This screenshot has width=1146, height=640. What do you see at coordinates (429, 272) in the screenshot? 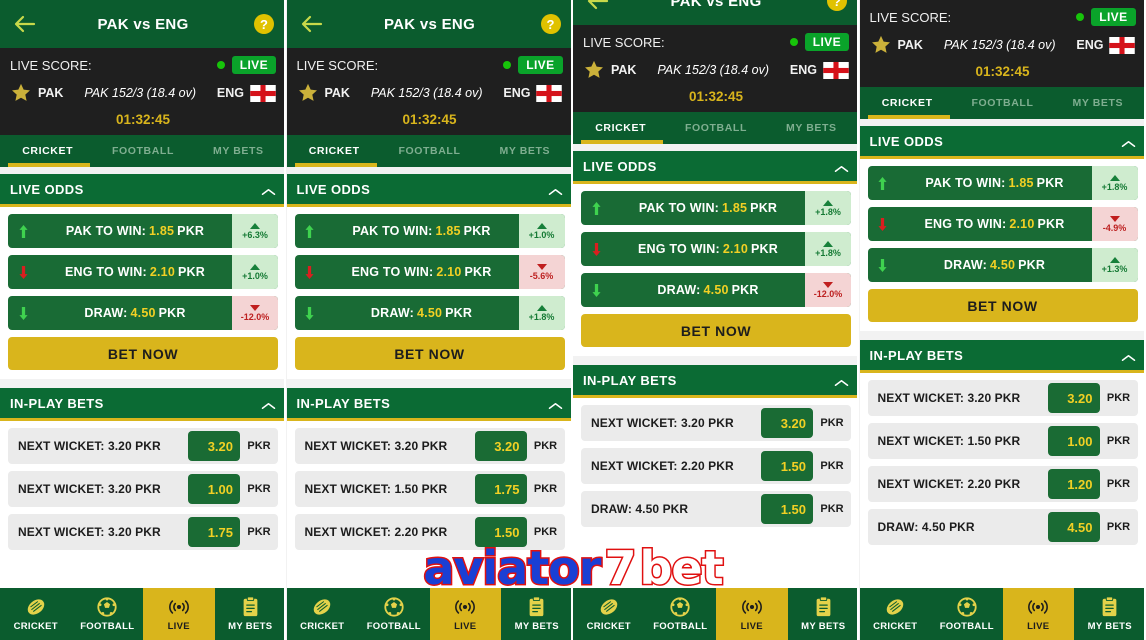
I see `odds-row: ENG TO WIN: 2.10 PKR -5.6%` at bounding box center [429, 272].